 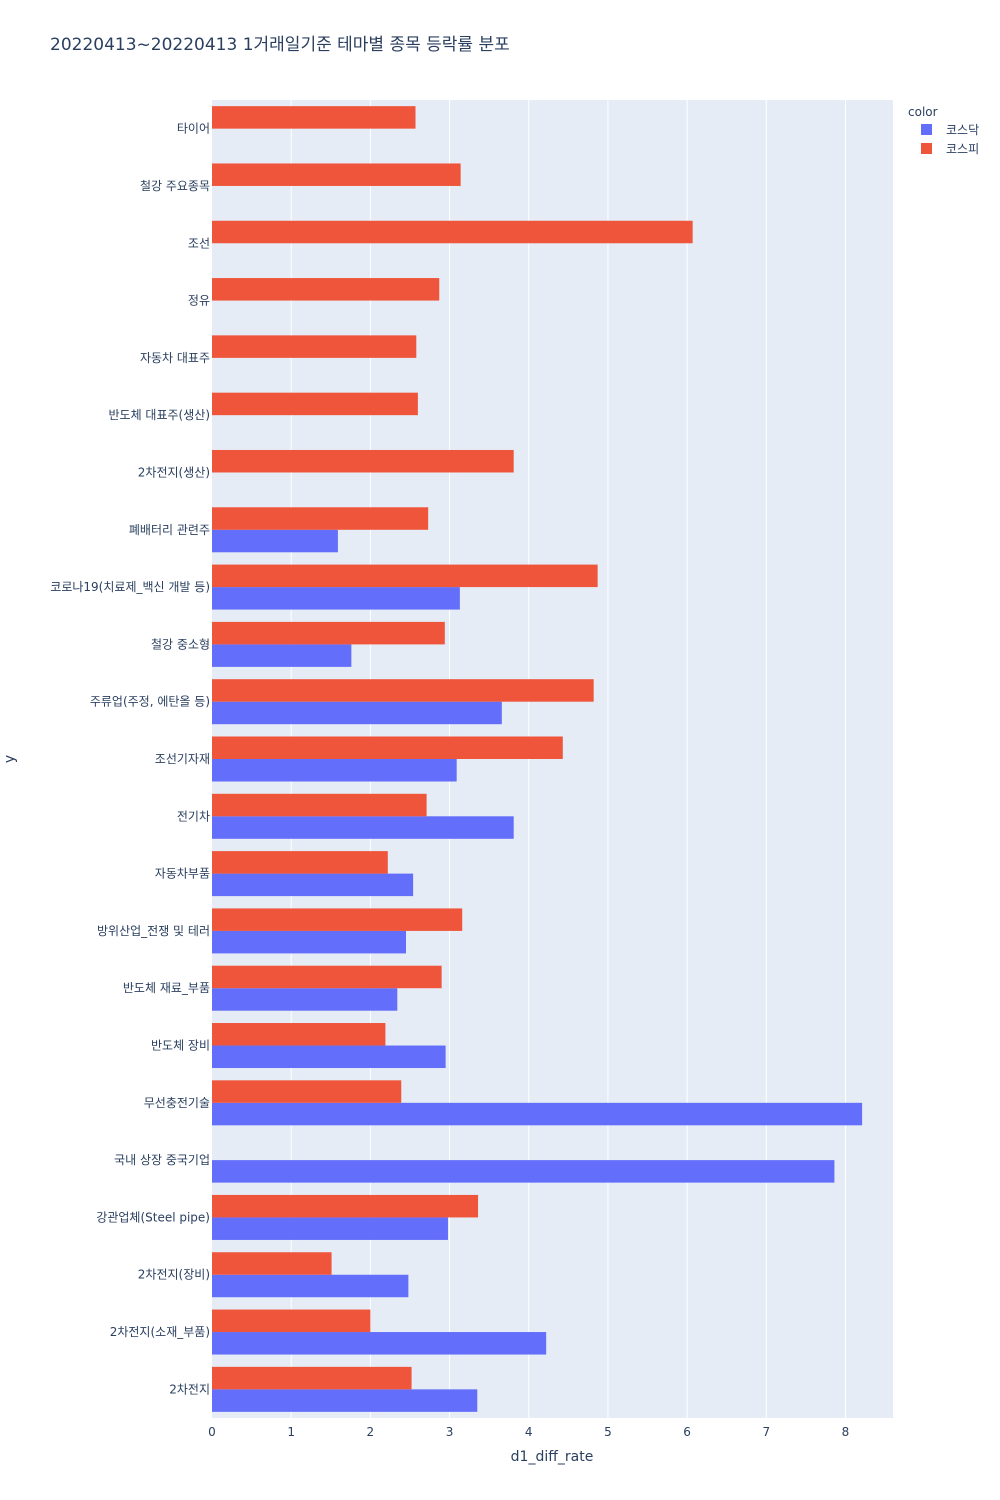 What do you see at coordinates (193, 816) in the screenshot?
I see `y-tick-label: 전기차` at bounding box center [193, 816].